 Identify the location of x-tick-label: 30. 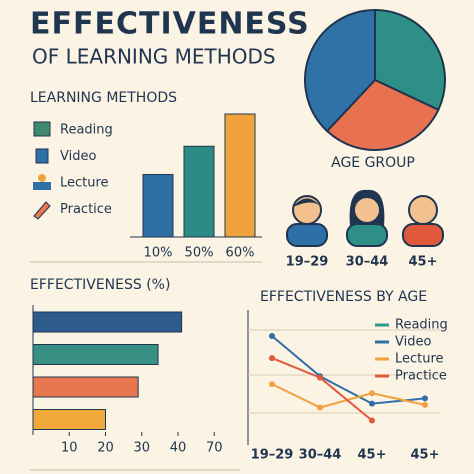
(141, 448).